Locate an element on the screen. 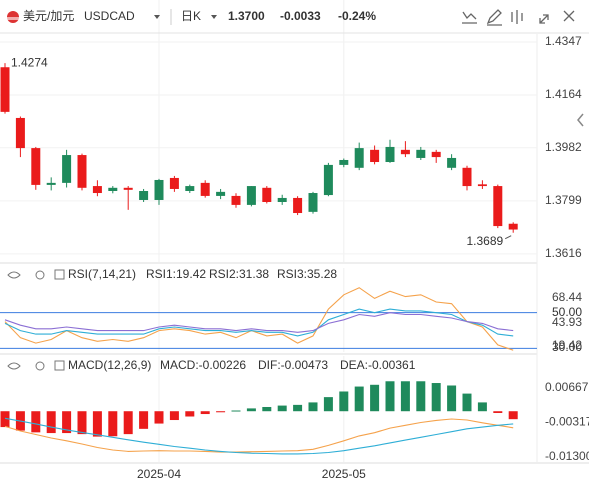  high-label: 1.4274 is located at coordinates (29, 62).